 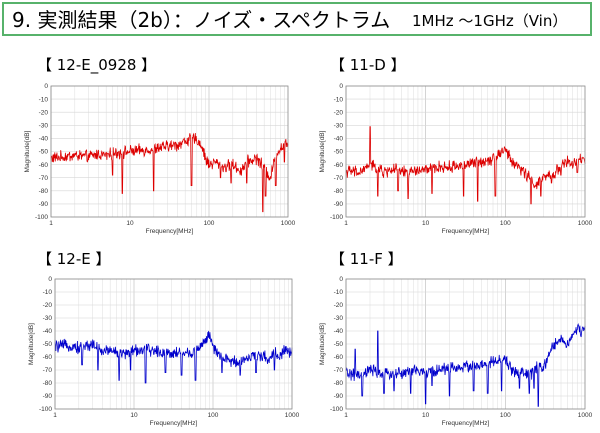 I want to click on slide-title: 9. 実測結果（2b）：ノイズ・スペクトラム, so click(x=201, y=20).